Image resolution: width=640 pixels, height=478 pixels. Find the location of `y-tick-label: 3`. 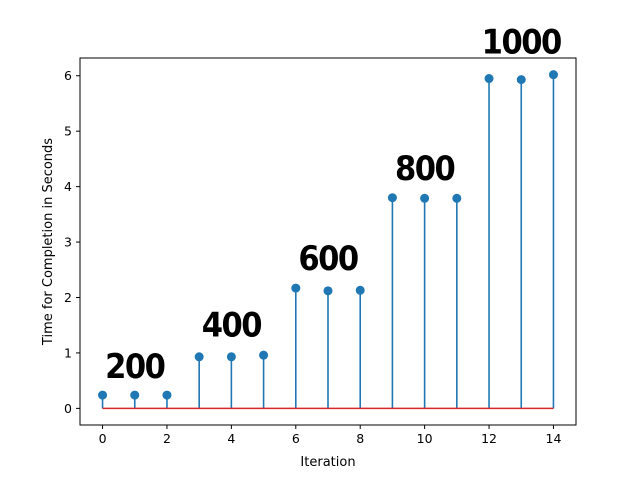

y-tick-label: 3 is located at coordinates (68, 242).